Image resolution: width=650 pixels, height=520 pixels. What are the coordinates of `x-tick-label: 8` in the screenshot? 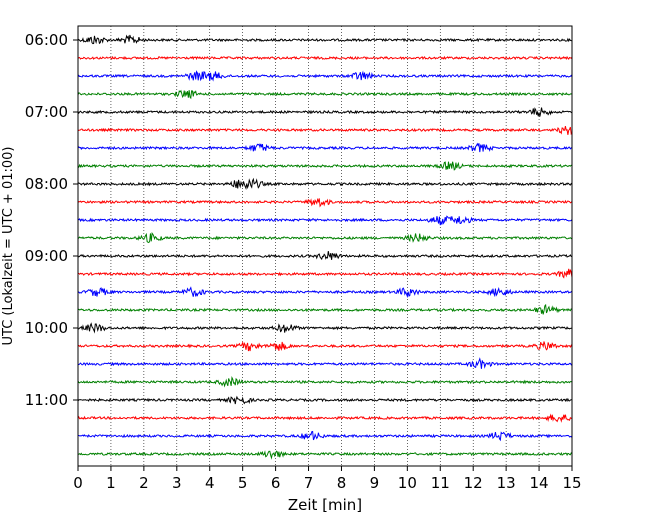 It's located at (342, 483).